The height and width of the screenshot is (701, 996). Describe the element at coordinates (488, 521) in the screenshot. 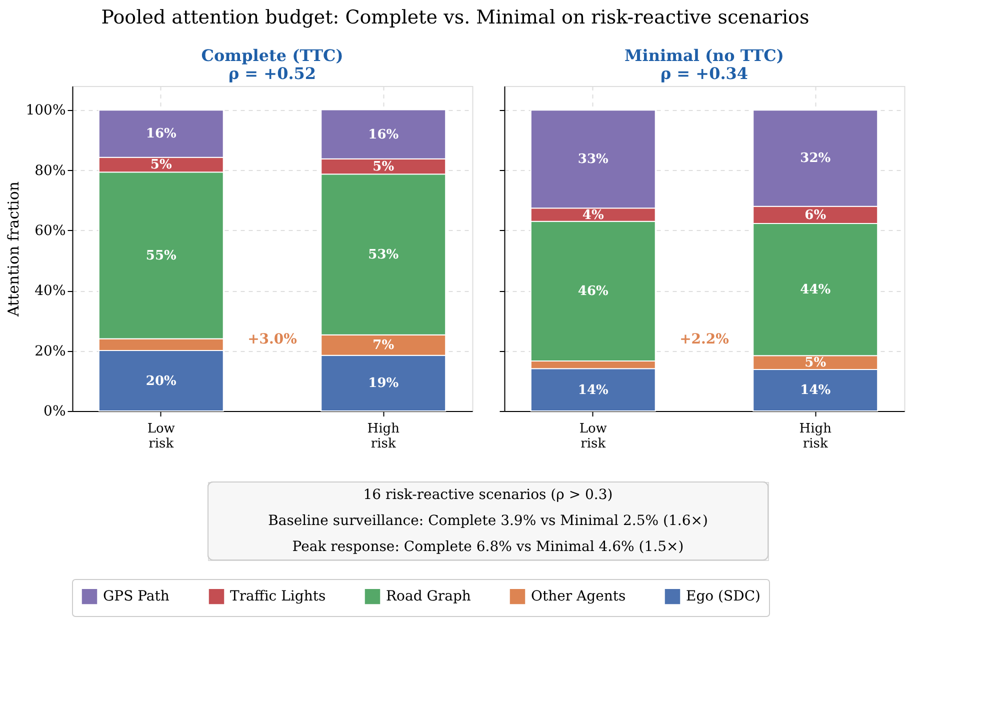

I see `text: Baseline surveillance: Complete 3.9% vs Minimal 2.5% (1.6×)` at that location.